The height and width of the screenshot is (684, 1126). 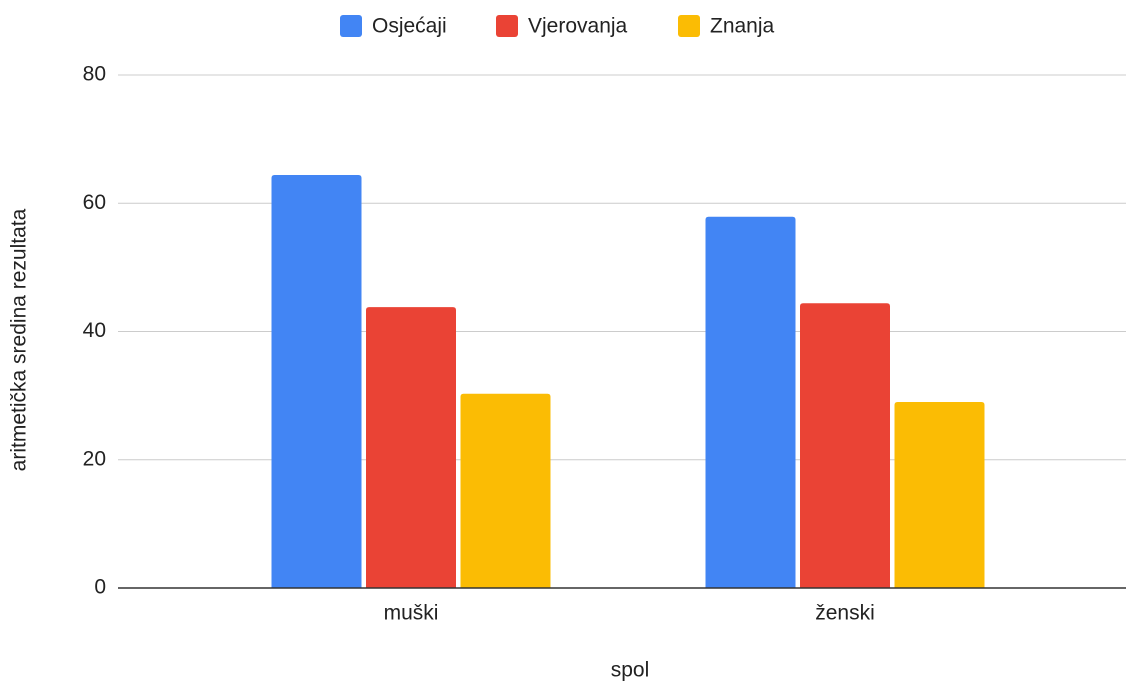 What do you see at coordinates (100, 587) in the screenshot?
I see `y-tick-label: 0` at bounding box center [100, 587].